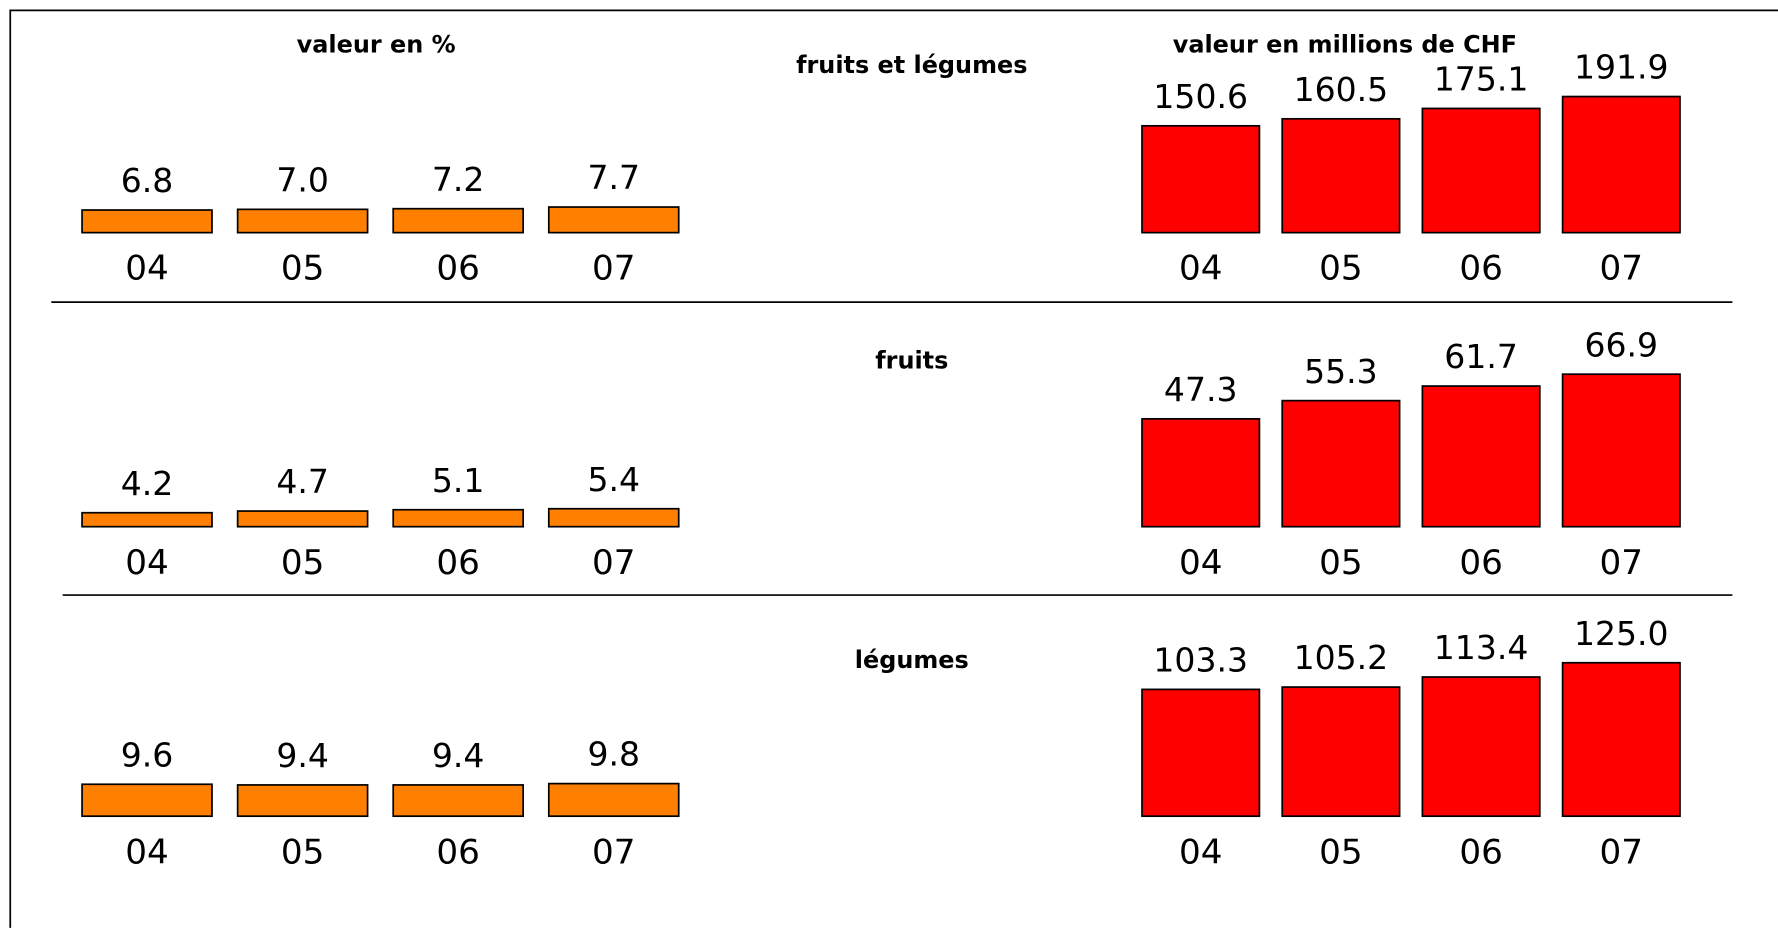 The width and height of the screenshot is (1778, 928). I want to click on chart-title: fruits et légumes, so click(911, 65).